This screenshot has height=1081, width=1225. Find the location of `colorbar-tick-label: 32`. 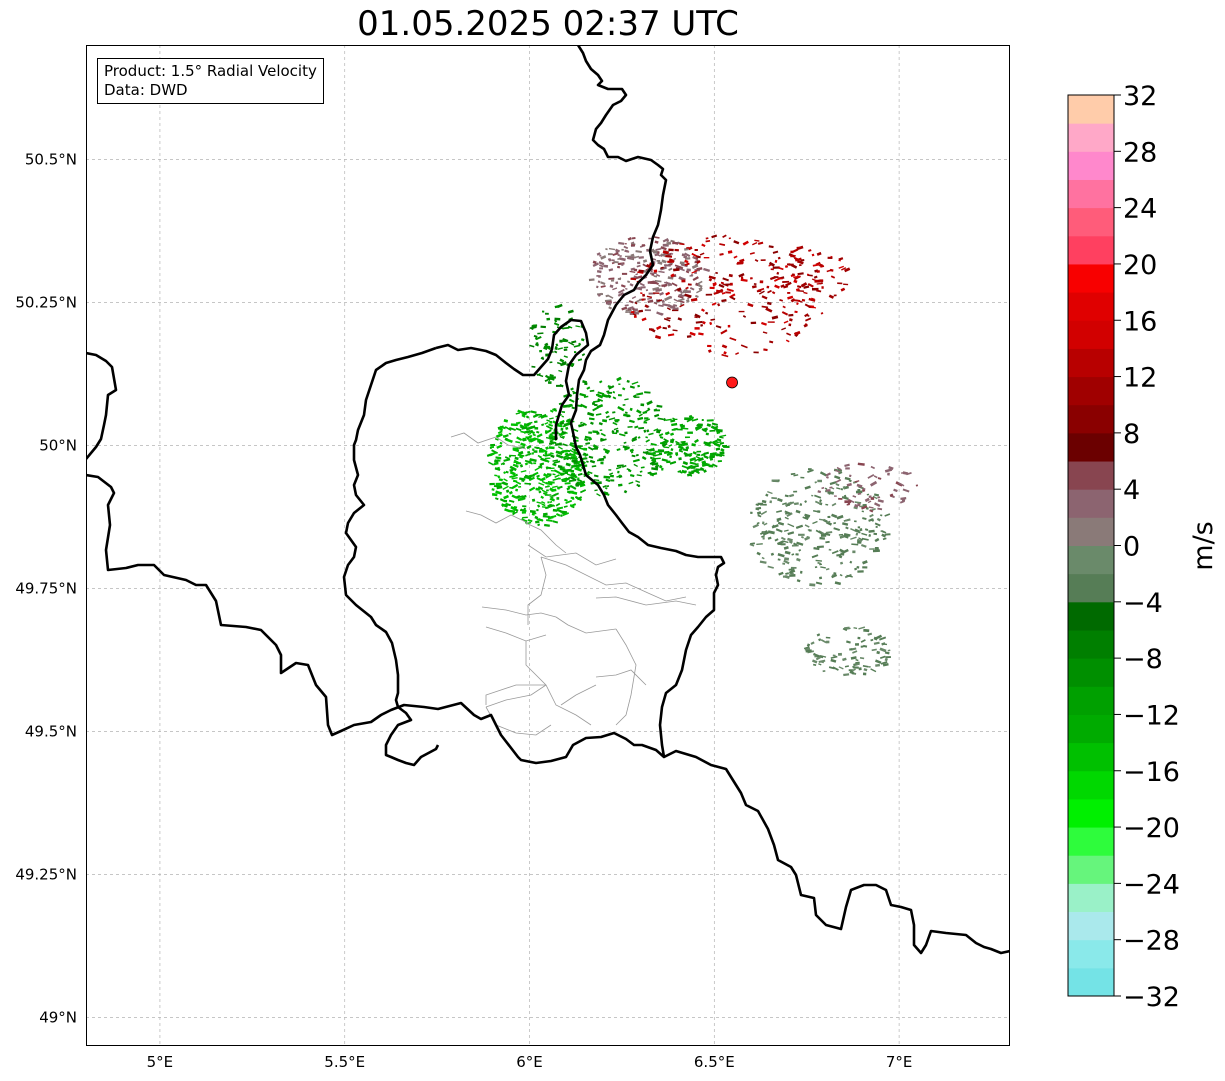

colorbar-tick-label: 32 is located at coordinates (1140, 96).